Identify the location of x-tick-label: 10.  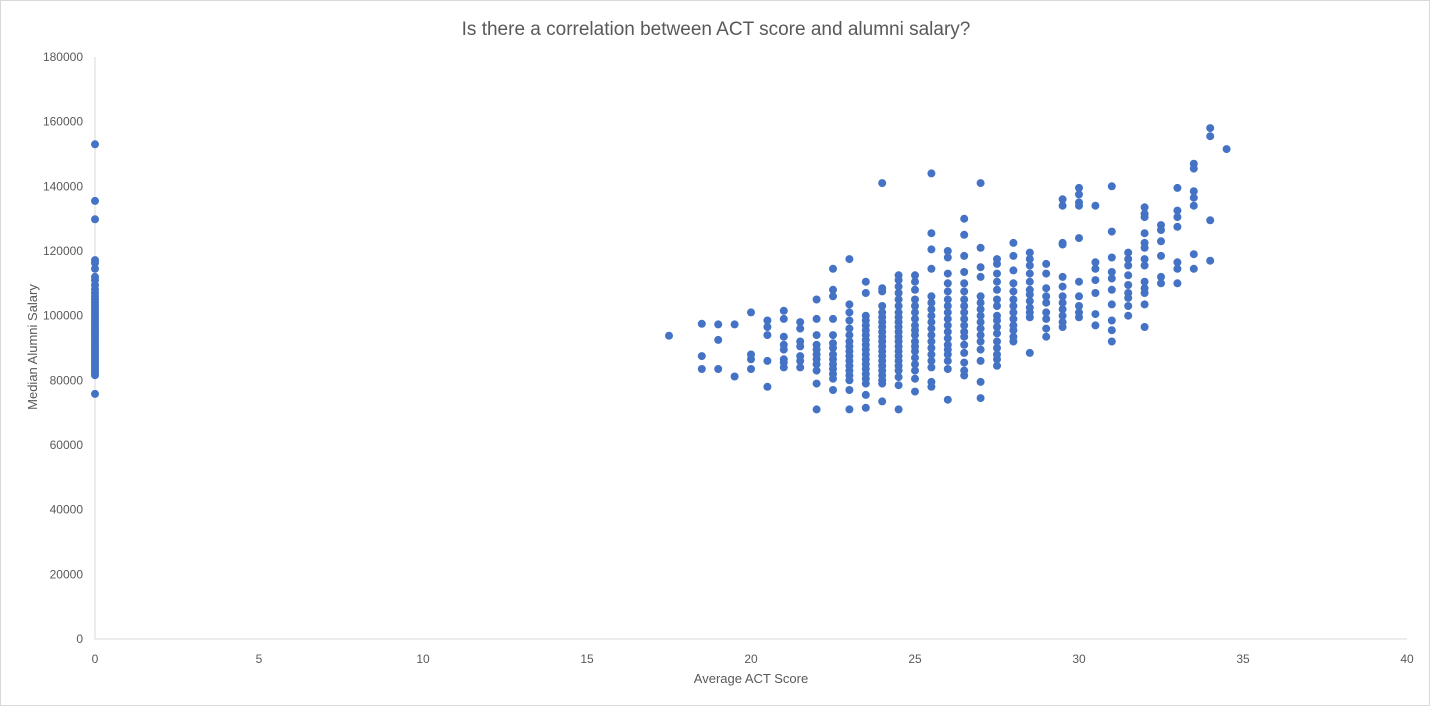
(423, 659).